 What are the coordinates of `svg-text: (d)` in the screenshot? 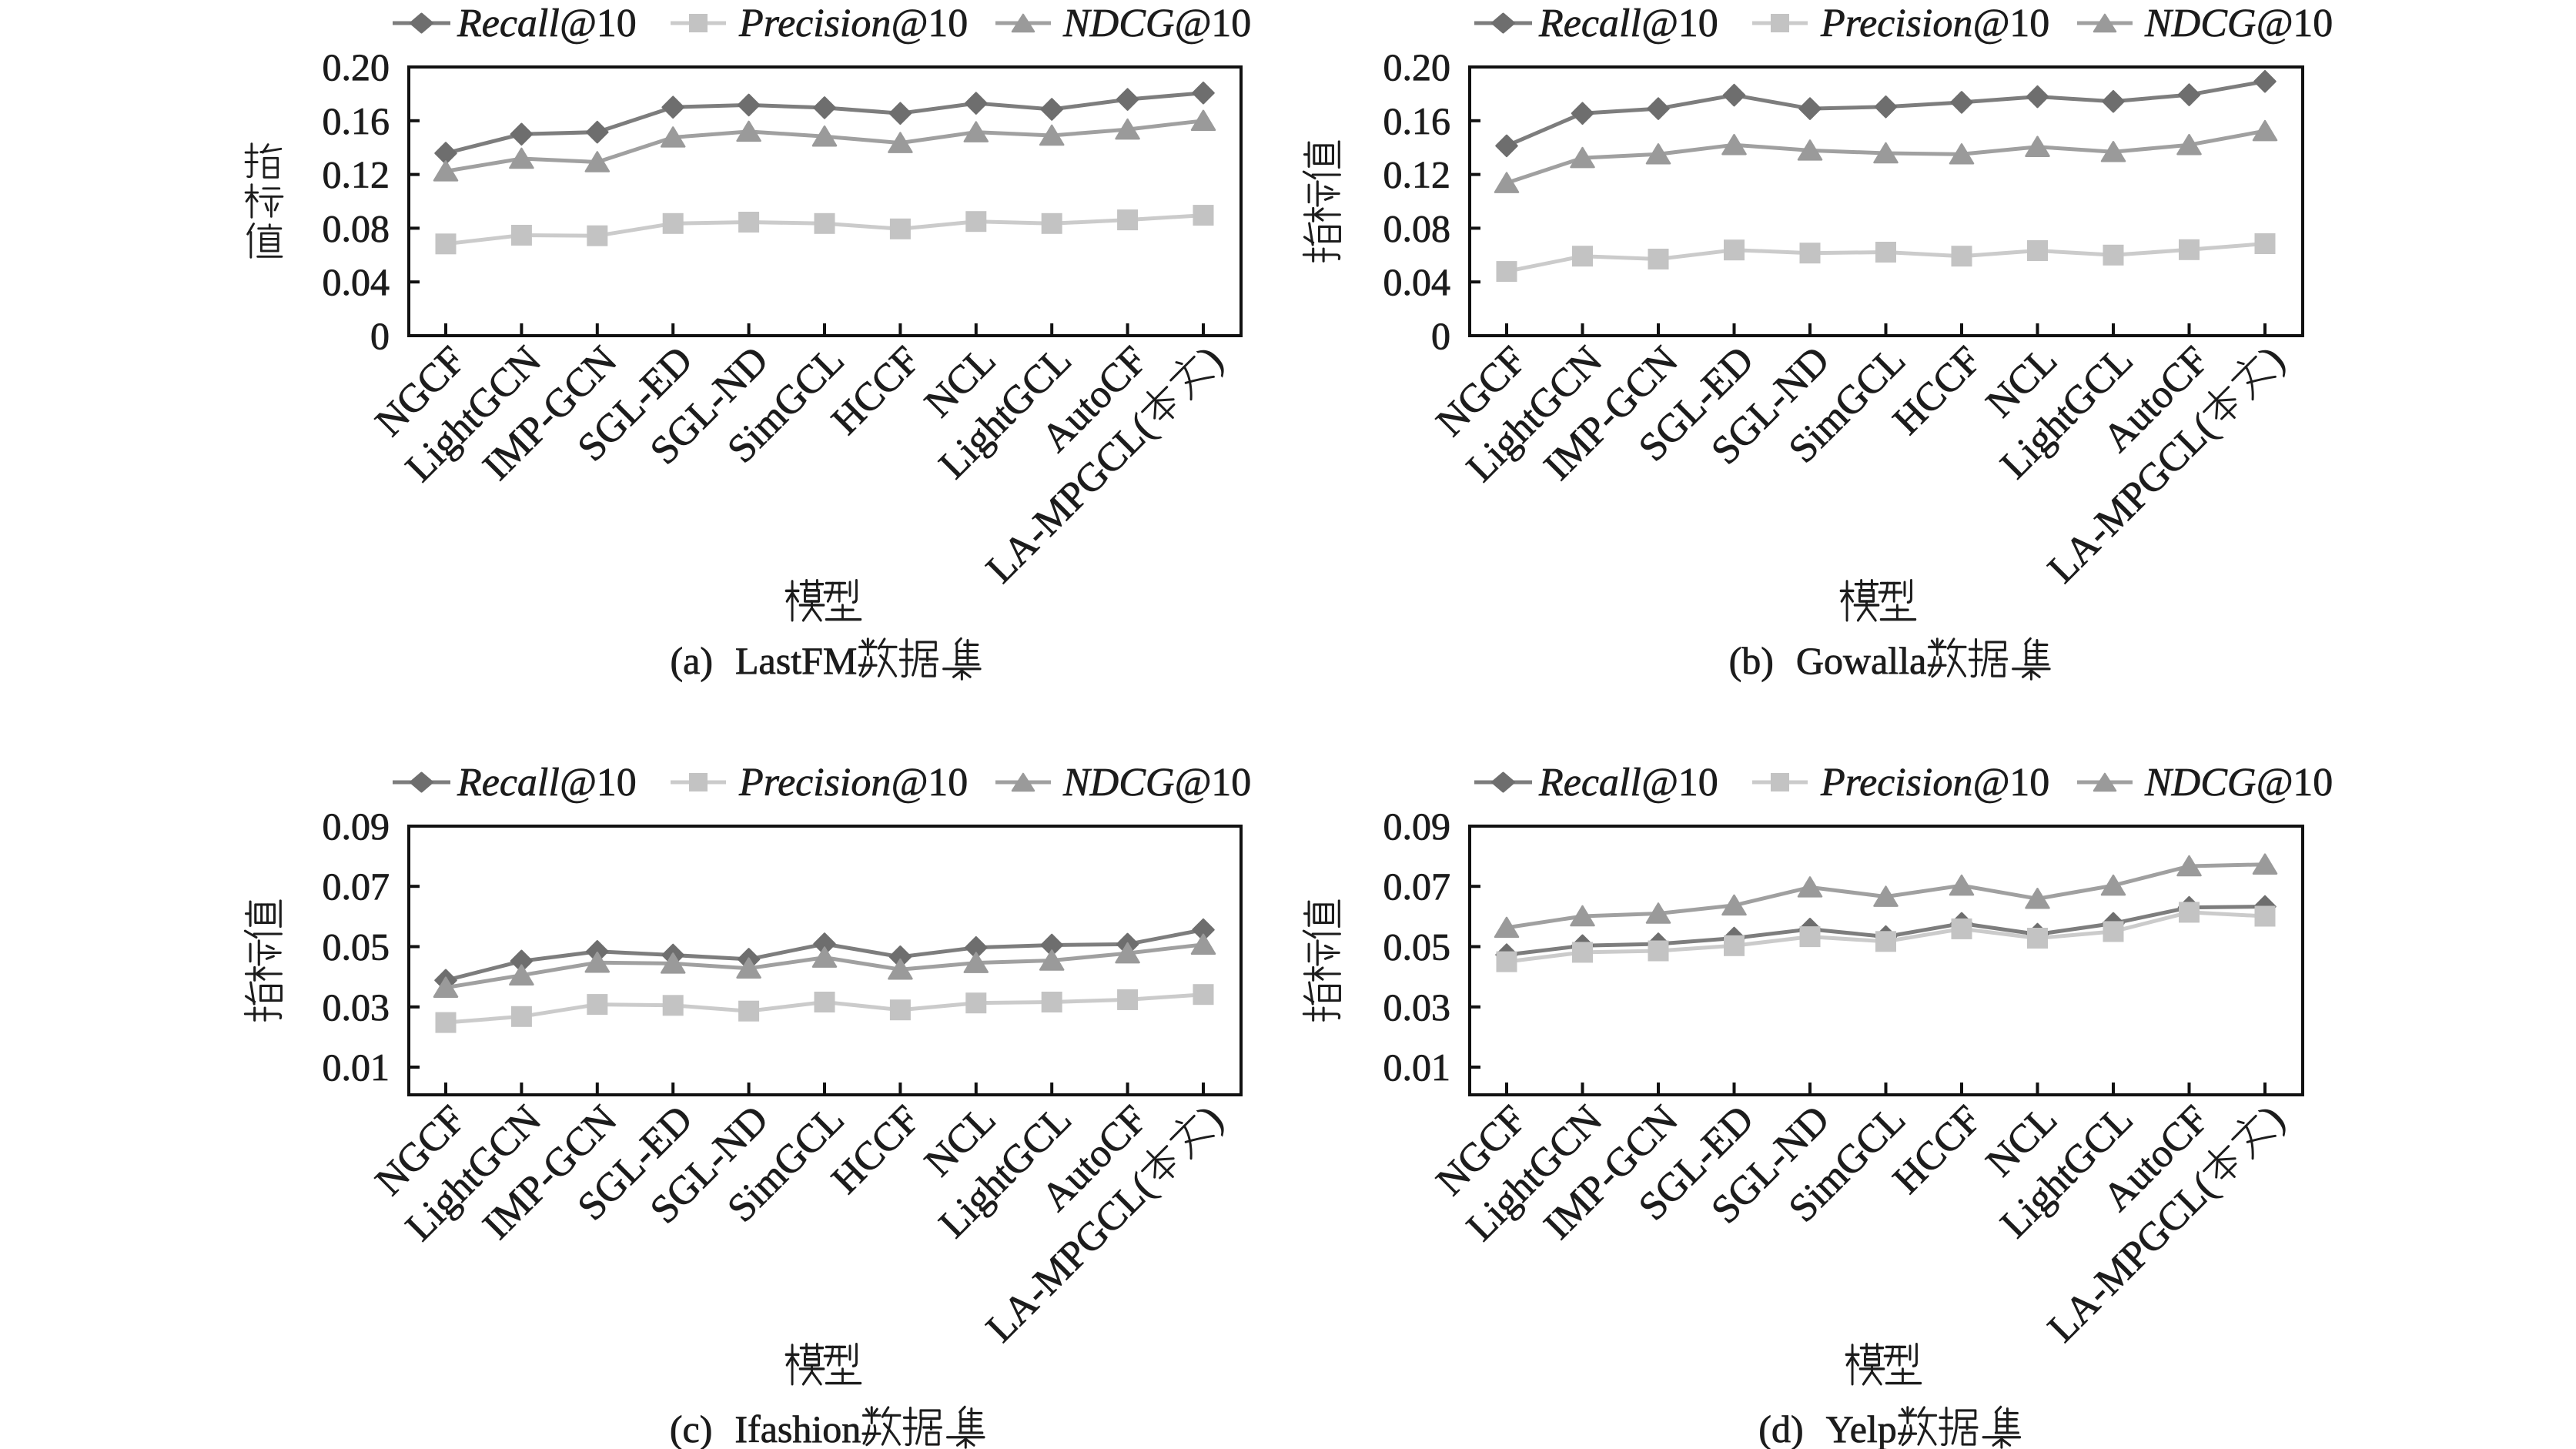 It's located at (1780, 1428).